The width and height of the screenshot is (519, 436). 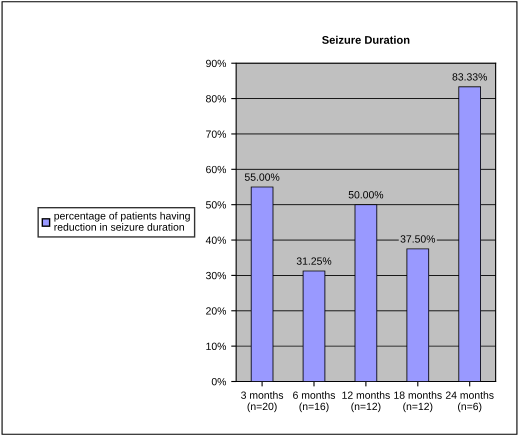 I want to click on legend-label: percentage of patients having reduction in seizure duration, so click(x=122, y=221).